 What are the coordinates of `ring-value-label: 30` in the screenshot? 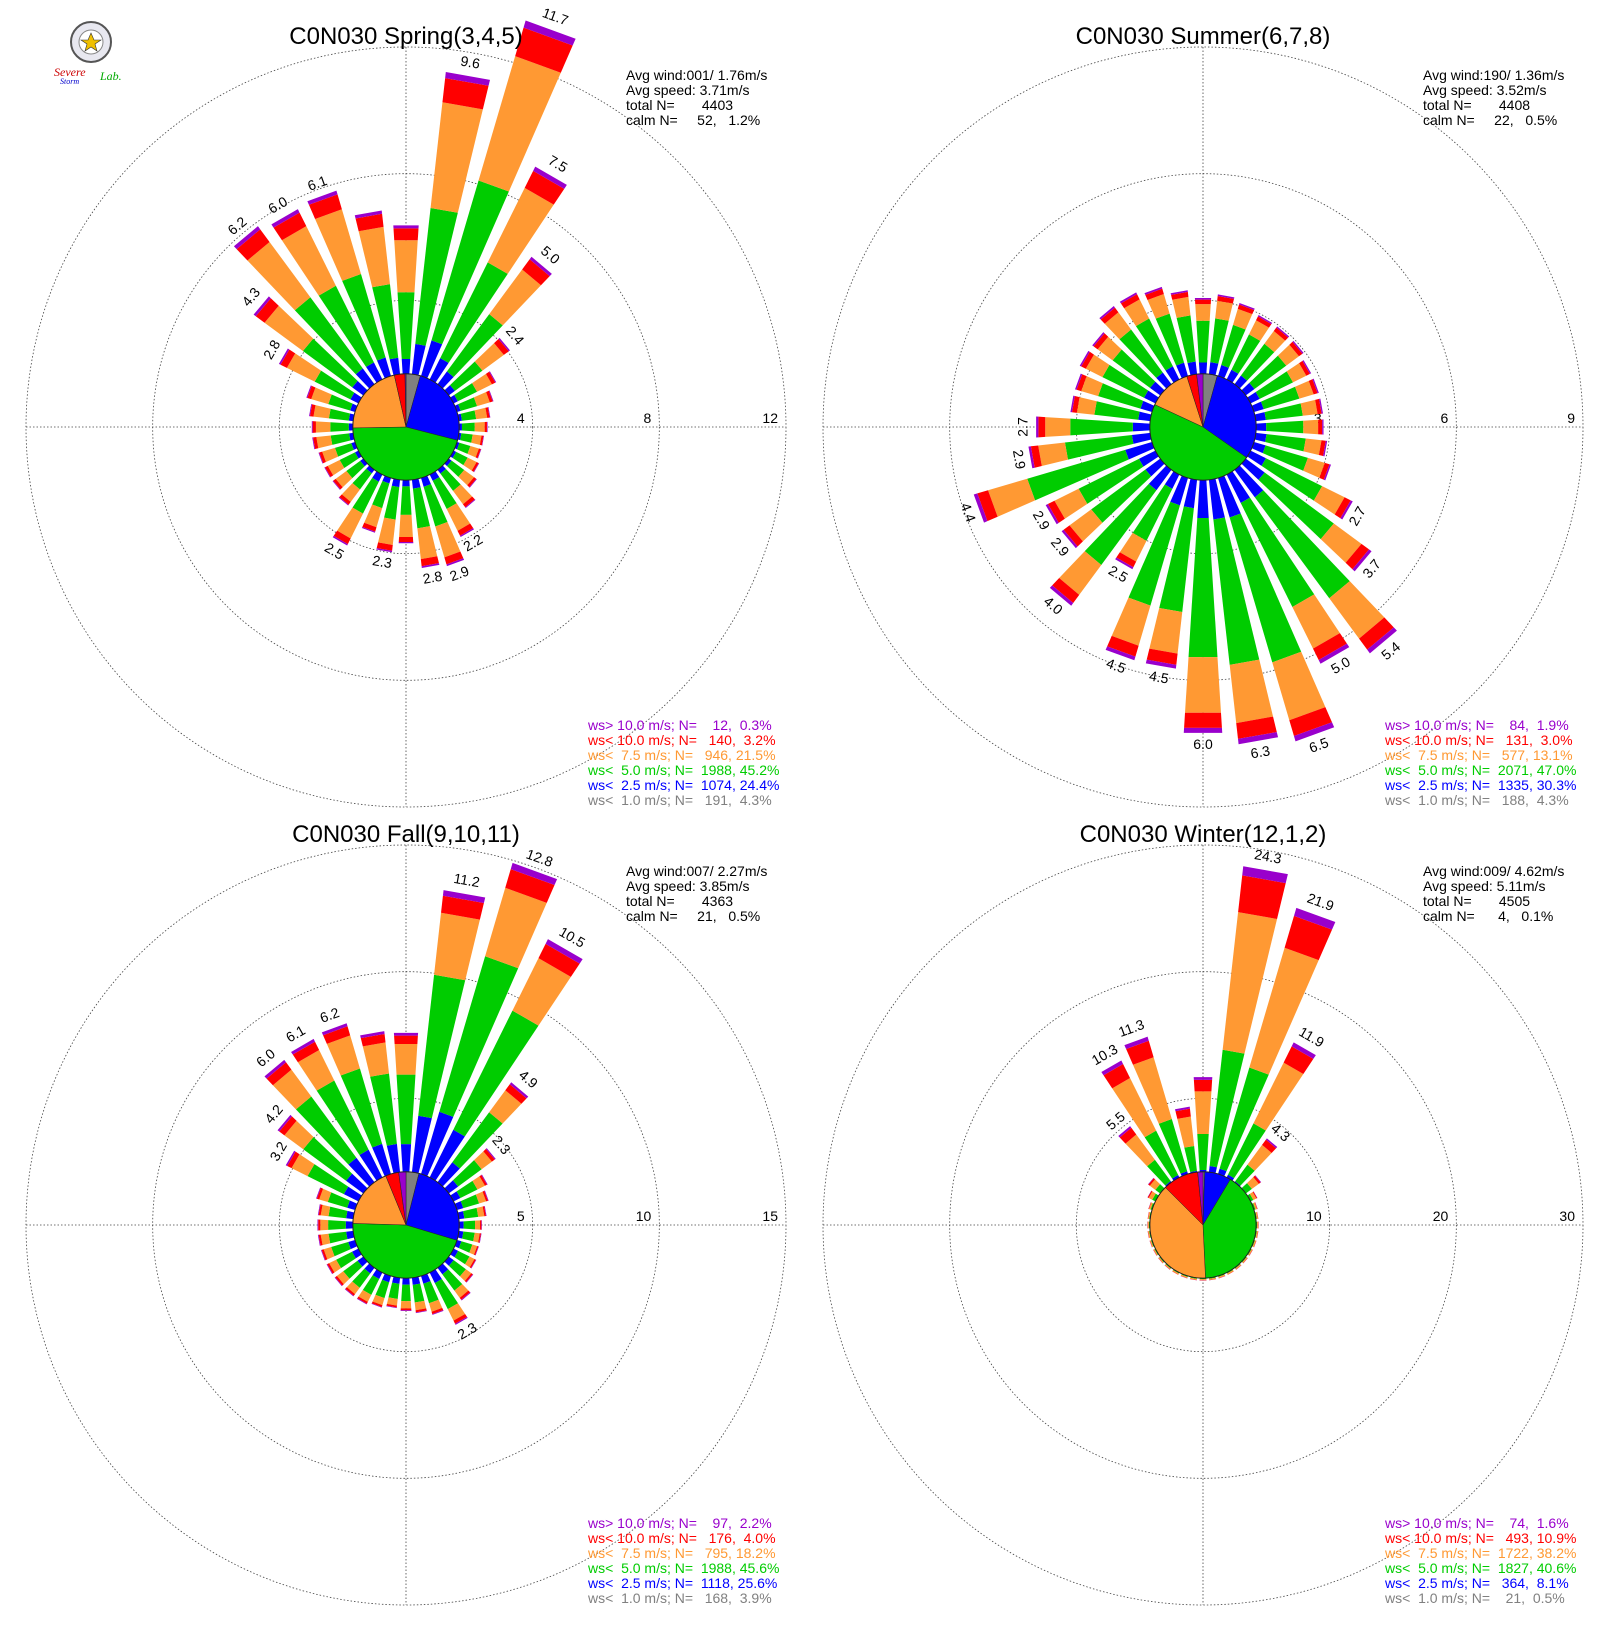 It's located at (1567, 1216).